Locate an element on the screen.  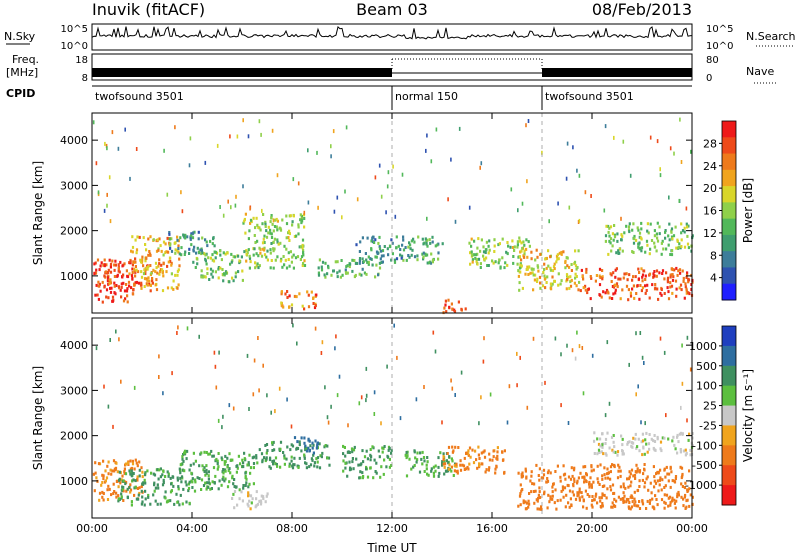
colorbar-segment is located at coordinates (729, 162).